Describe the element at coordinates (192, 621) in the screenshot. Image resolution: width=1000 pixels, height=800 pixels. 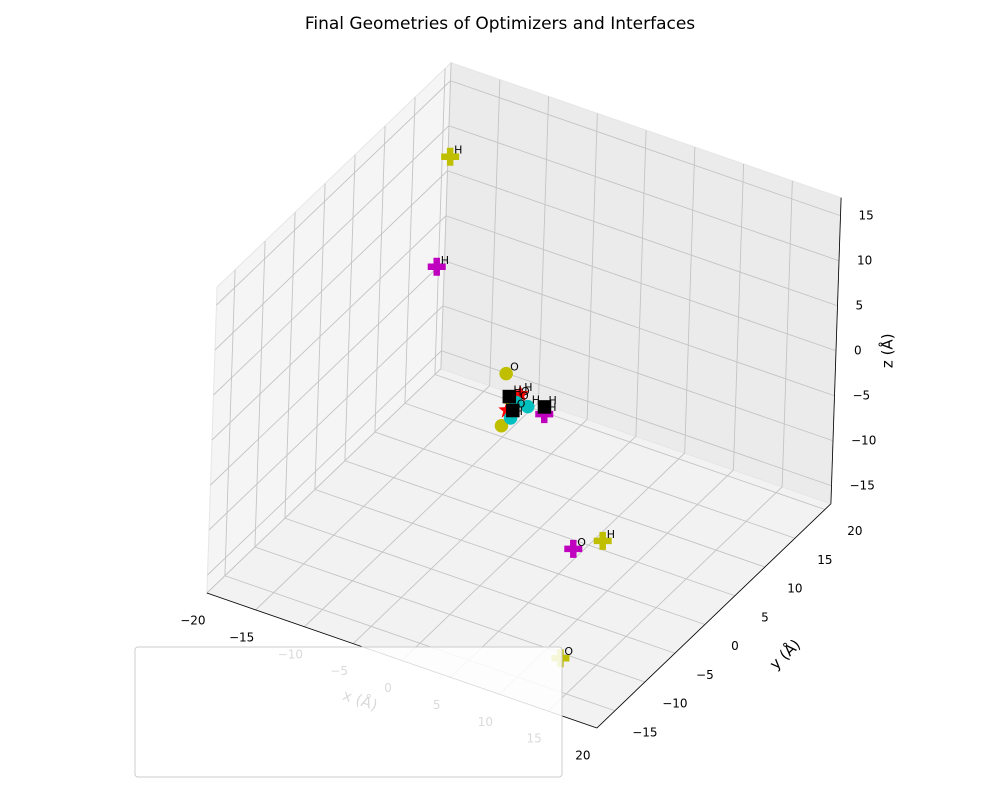
I see `tick-label: −20` at that location.